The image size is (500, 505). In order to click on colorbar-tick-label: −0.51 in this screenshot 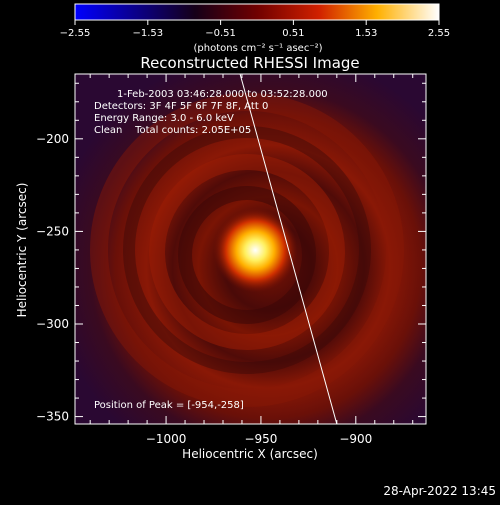, I will do `click(220, 33)`.